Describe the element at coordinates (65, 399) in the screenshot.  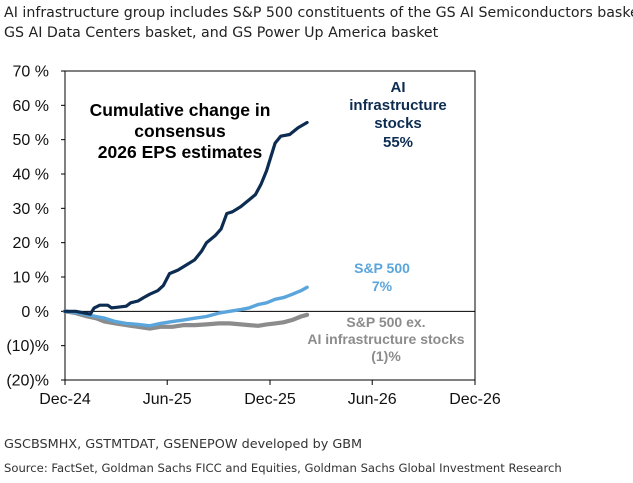
I see `x-tick-label: Dec-24` at that location.